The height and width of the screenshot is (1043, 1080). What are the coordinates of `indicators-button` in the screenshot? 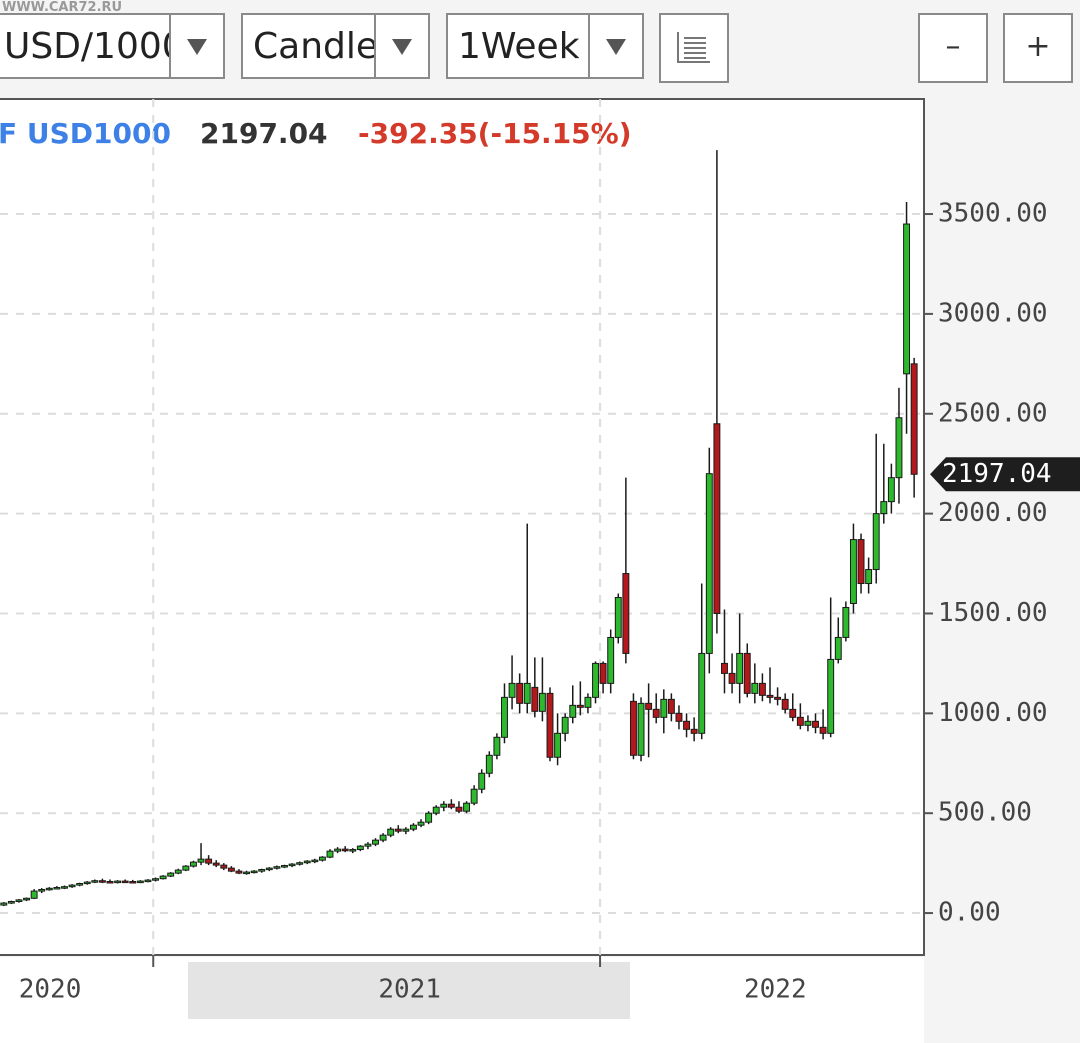 It's located at (694, 48).